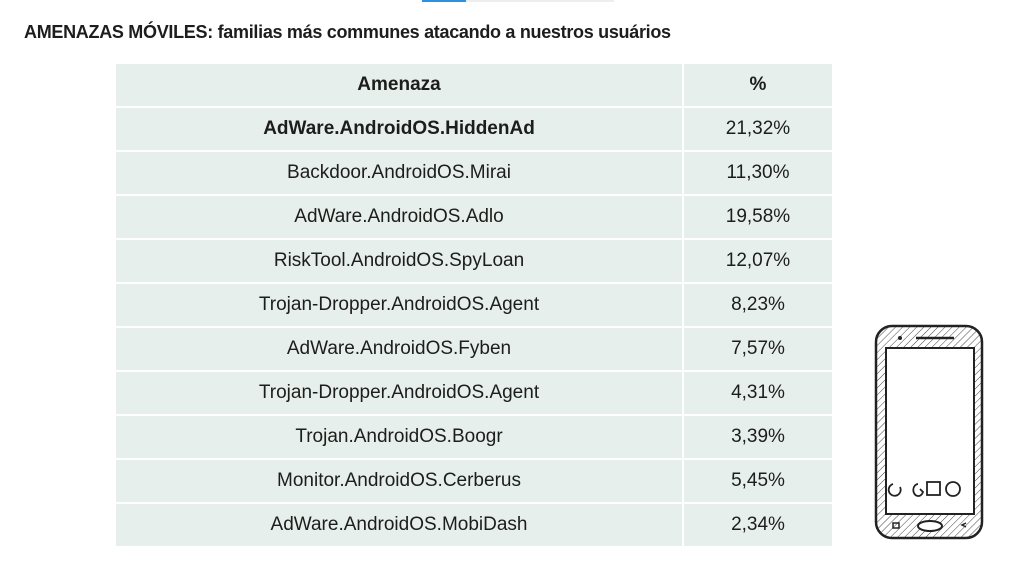 This screenshot has width=1024, height=576. Describe the element at coordinates (924, 489) in the screenshot. I see `app-icons` at that location.